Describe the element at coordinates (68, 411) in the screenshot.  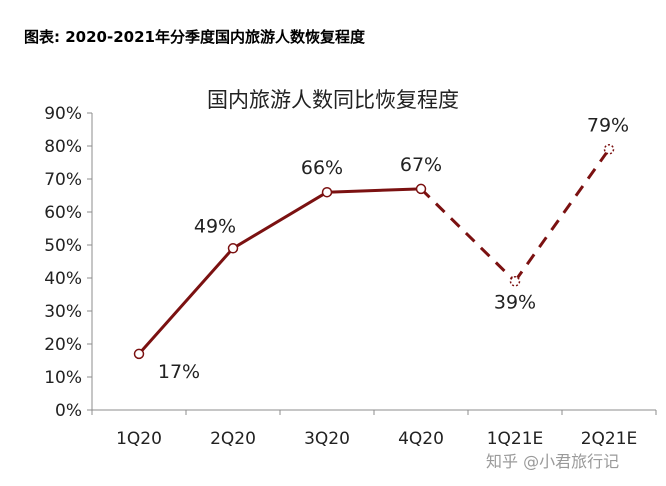
I see `y-tick-label: 0%` at that location.